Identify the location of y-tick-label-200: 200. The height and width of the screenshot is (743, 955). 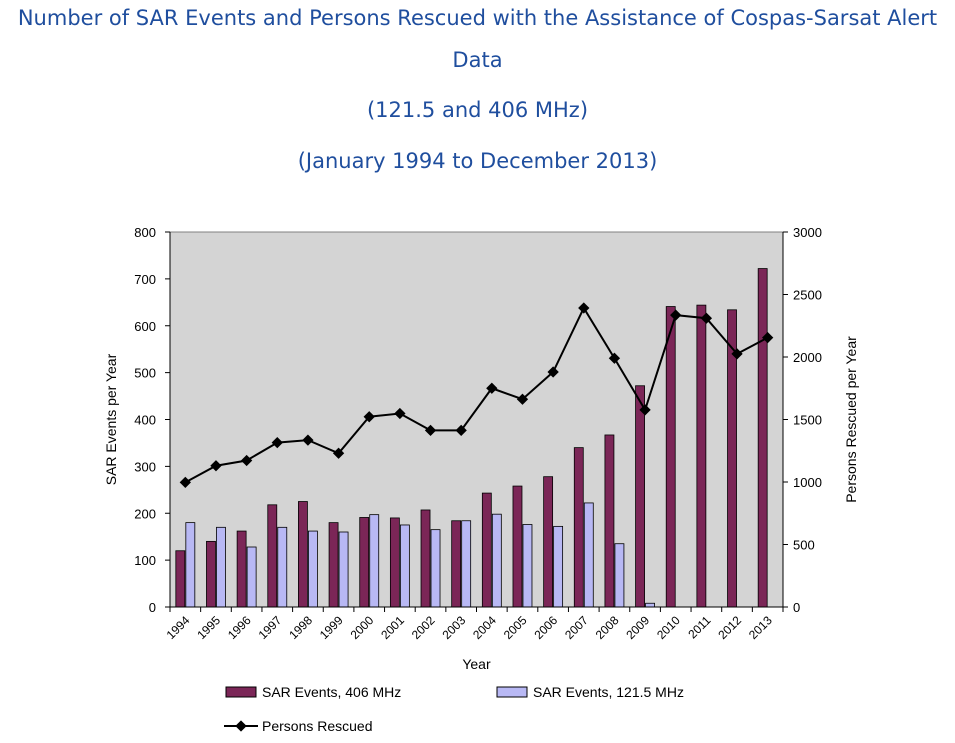
(145, 513).